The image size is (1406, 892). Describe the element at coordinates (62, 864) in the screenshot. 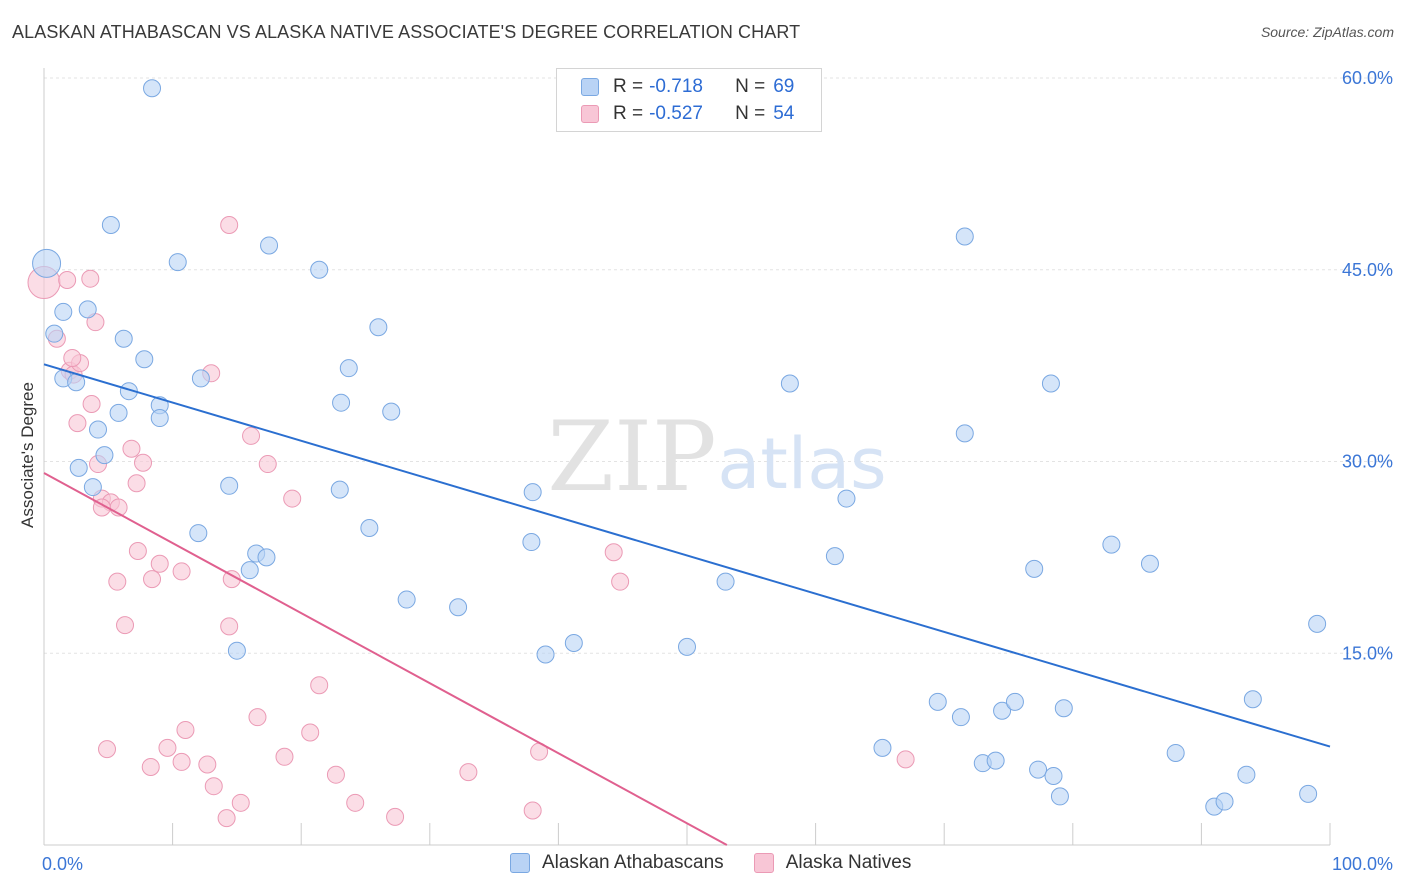

I see `x-tick-label: 0.0%` at that location.